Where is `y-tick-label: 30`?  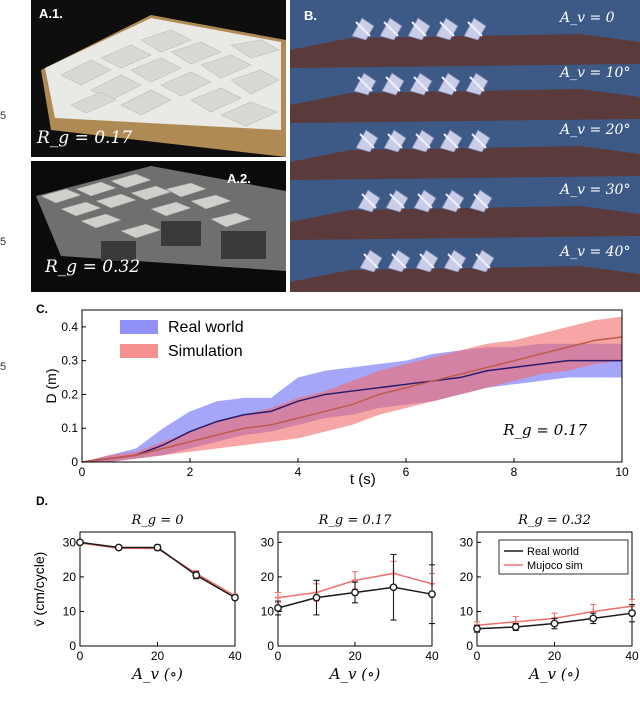
y-tick-label: 30 is located at coordinates (268, 542).